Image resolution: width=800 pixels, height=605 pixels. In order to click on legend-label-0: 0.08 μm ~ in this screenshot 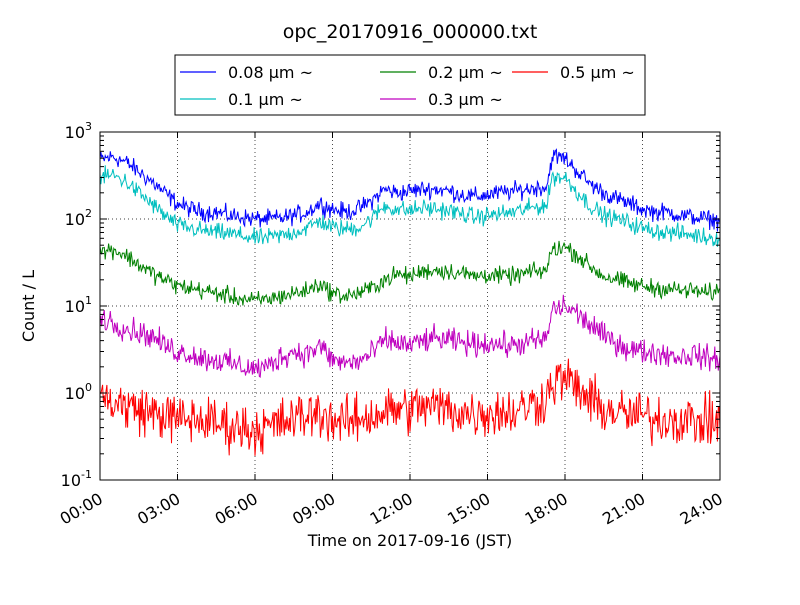, I will do `click(270, 72)`.